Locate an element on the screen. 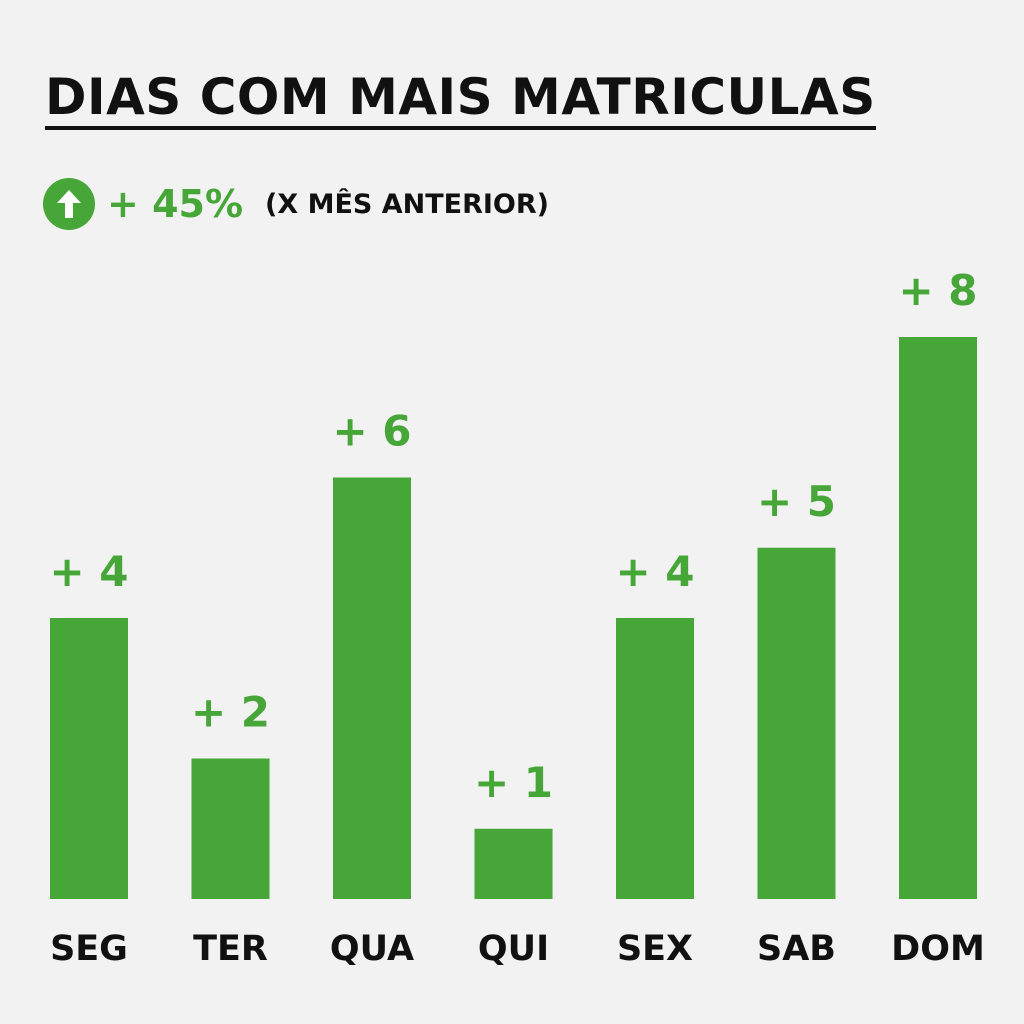  data-label-seg: + 4 is located at coordinates (88, 571).